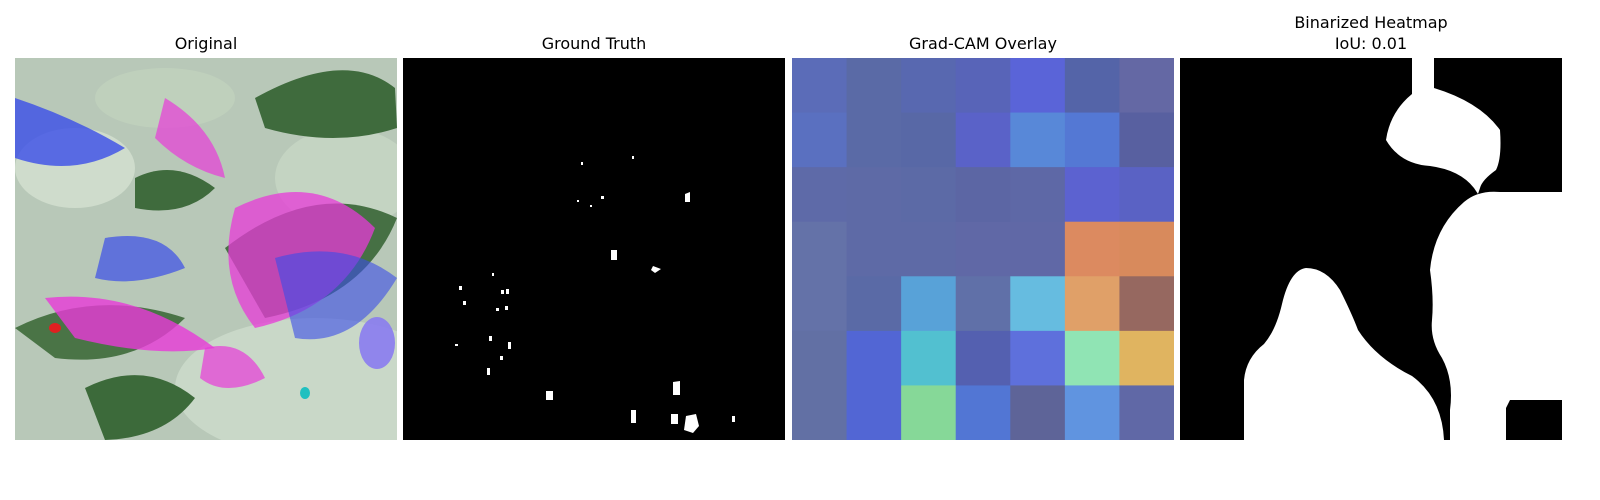  What do you see at coordinates (594, 43) in the screenshot?
I see `panel-title: Ground Truth` at bounding box center [594, 43].